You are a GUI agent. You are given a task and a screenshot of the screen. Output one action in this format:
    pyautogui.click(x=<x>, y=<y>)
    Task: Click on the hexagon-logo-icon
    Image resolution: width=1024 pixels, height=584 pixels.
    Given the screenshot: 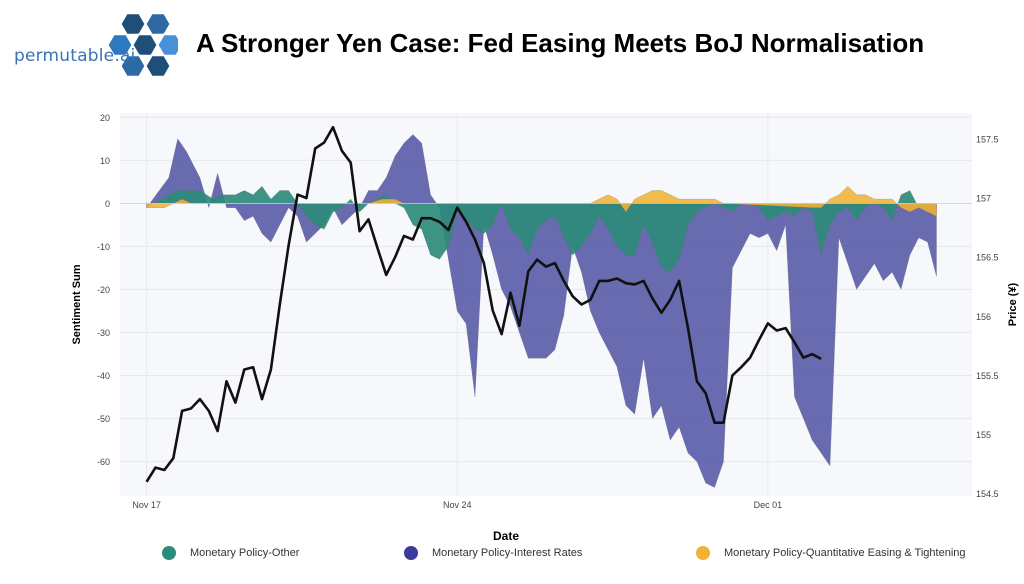 What is the action you would take?
    pyautogui.click(x=142, y=45)
    